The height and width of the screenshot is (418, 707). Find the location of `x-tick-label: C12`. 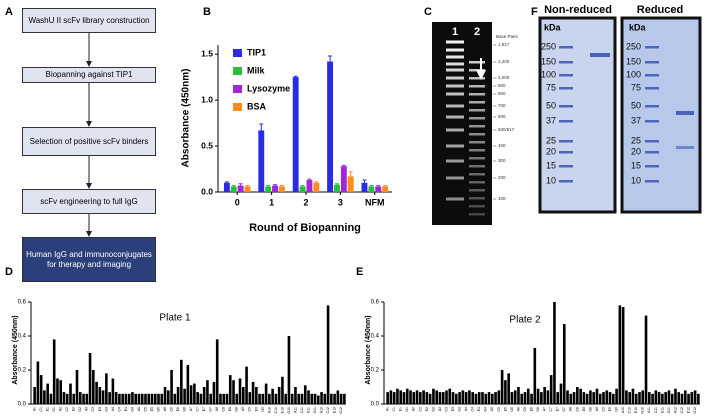

x-tick-label: C12 is located at coordinates (328, 410).